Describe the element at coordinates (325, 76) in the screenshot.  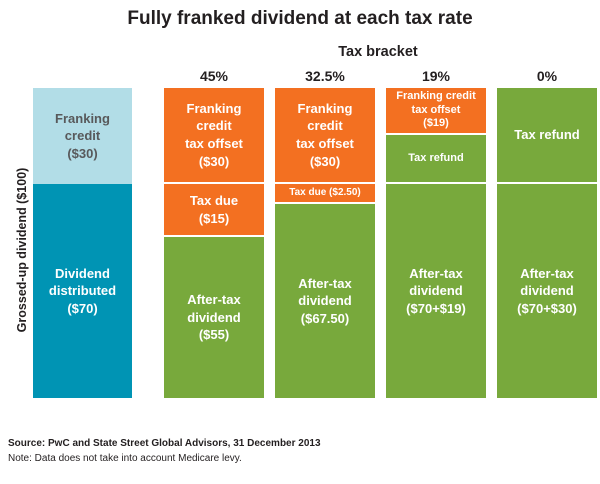
I see `rate-label-32-5: 32.5%` at that location.